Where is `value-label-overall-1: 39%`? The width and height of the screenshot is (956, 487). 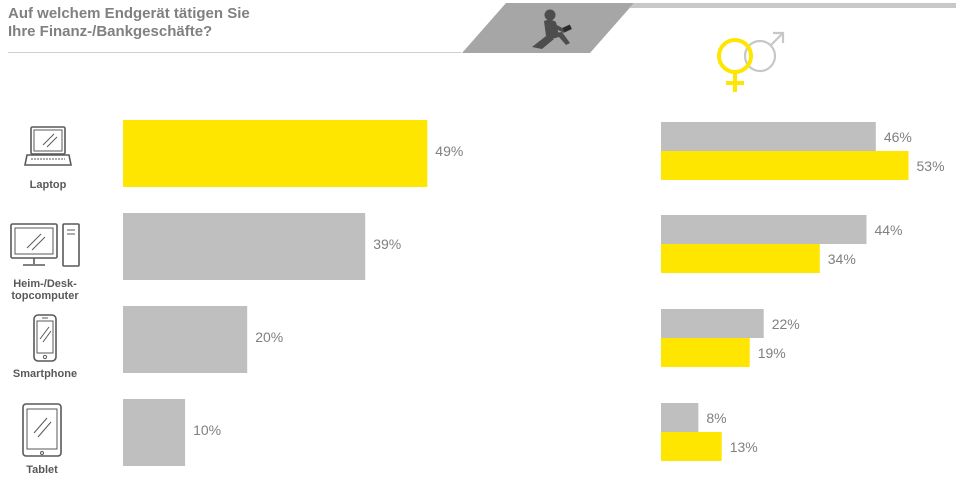
value-label-overall-1: 39% is located at coordinates (387, 244).